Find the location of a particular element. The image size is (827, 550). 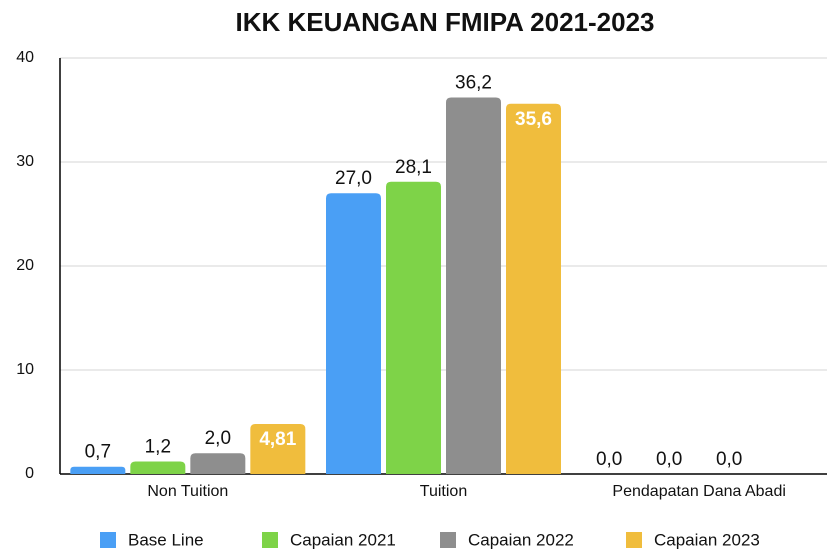

value-label: 27,0 is located at coordinates (353, 178).